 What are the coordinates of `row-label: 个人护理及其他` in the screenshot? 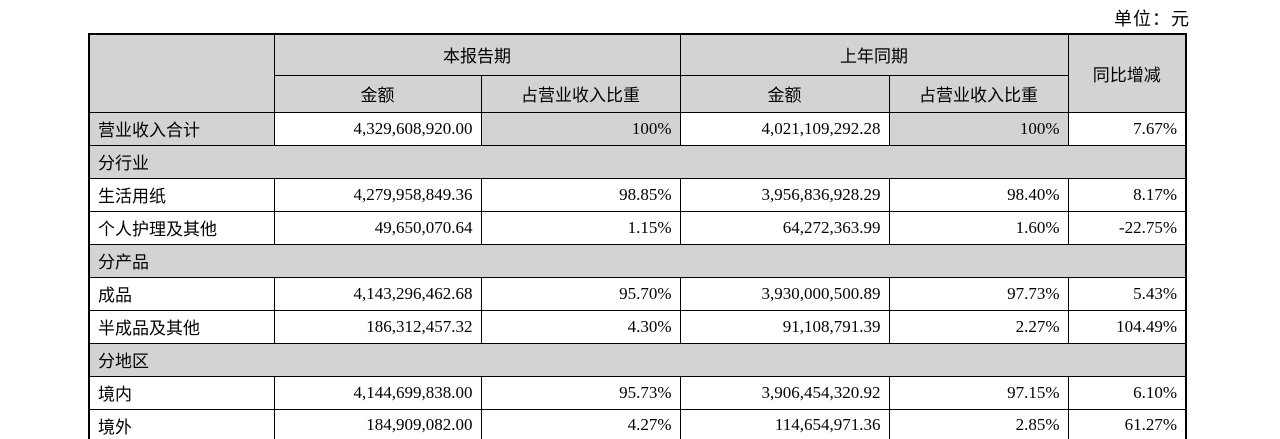 It's located at (181, 227).